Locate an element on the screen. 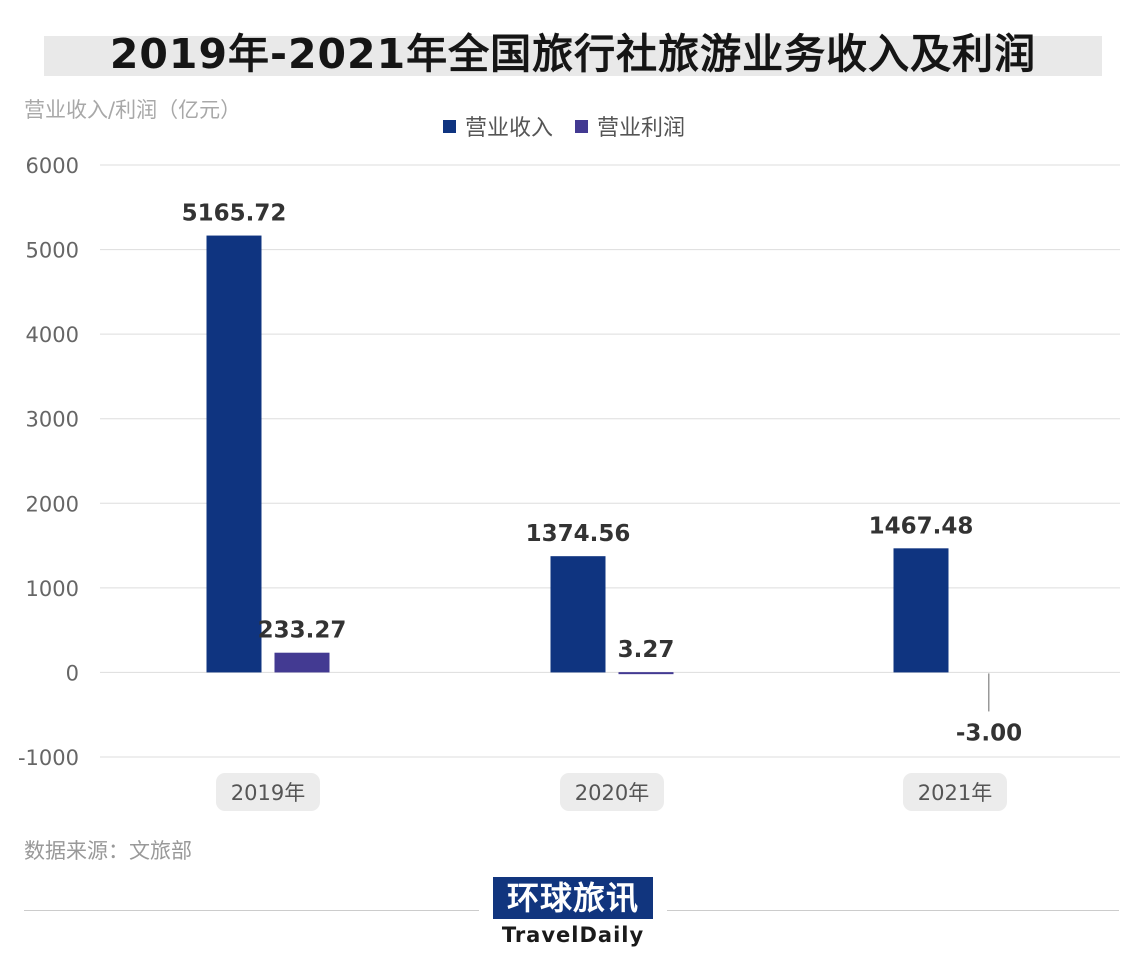 The width and height of the screenshot is (1146, 970). data-label: -3.00 is located at coordinates (989, 733).